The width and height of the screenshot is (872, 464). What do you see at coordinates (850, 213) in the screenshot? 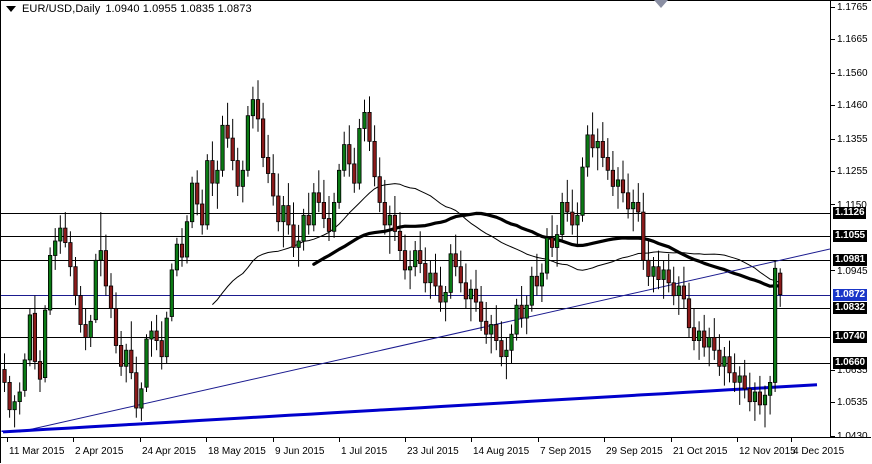
I see `price-level-badge: 1.1126` at bounding box center [850, 213].